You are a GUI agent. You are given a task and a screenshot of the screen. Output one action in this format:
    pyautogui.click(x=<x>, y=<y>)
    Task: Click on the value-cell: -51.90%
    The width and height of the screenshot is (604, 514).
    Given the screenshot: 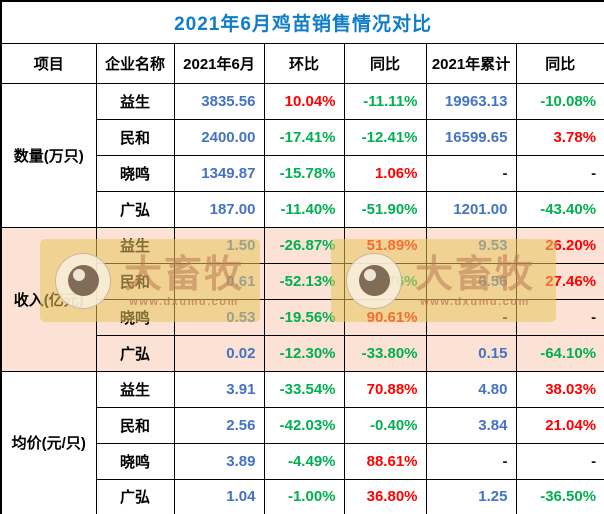 What is the action you would take?
    pyautogui.click(x=385, y=209)
    